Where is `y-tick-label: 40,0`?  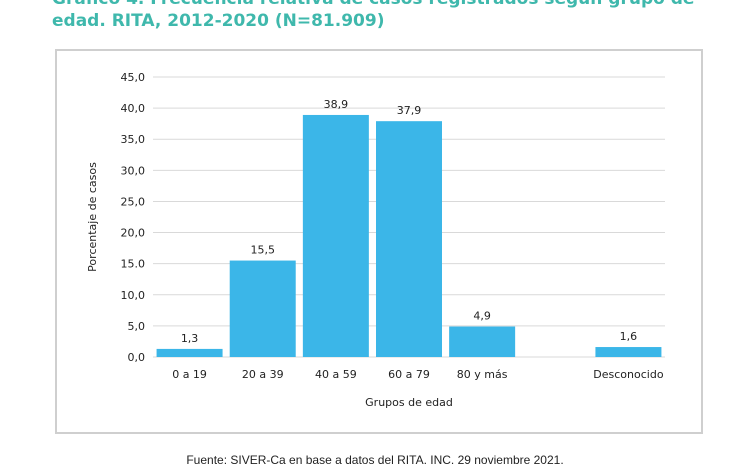 y-tick-label: 40,0 is located at coordinates (133, 108).